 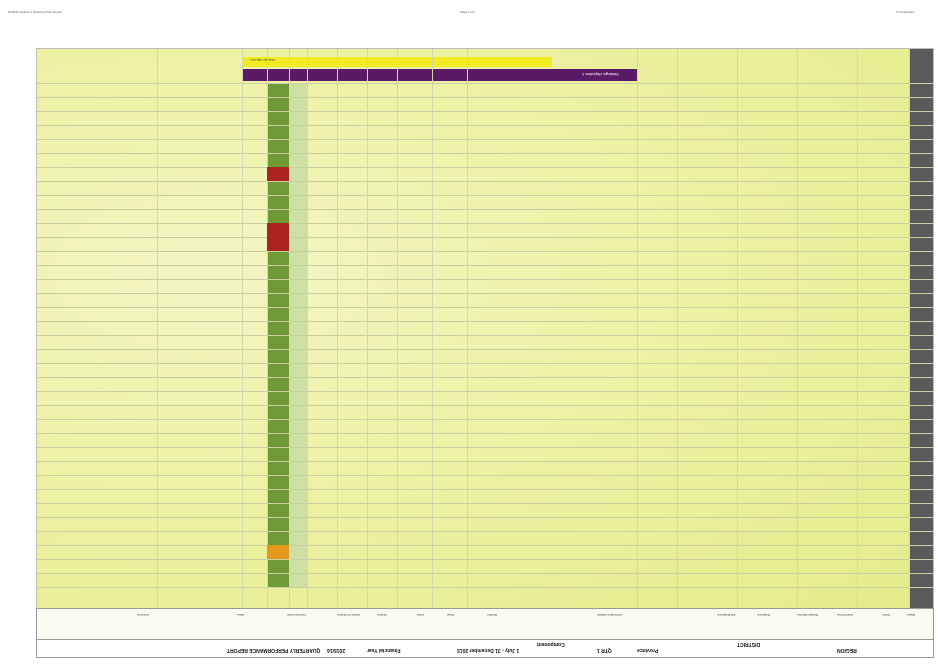 What do you see at coordinates (551, 644) in the screenshot?
I see `component-label: Component` at bounding box center [551, 644].